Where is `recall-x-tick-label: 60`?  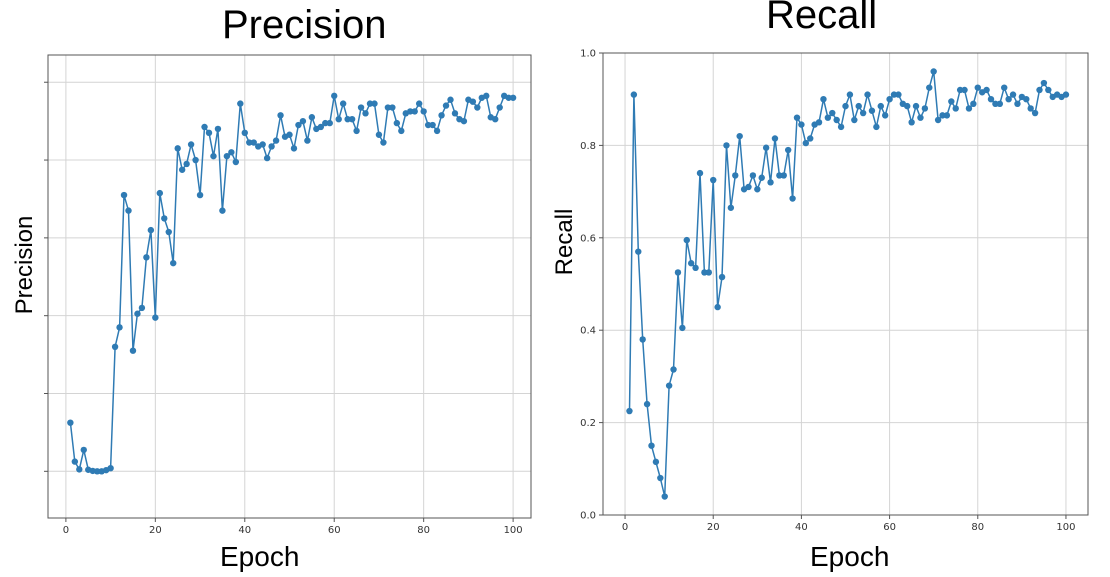
recall-x-tick-label: 60 is located at coordinates (889, 527).